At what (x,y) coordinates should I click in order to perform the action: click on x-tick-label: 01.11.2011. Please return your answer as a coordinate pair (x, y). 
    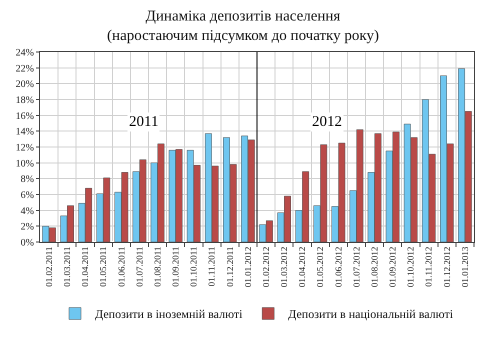
    Looking at the image, I should click on (211, 266).